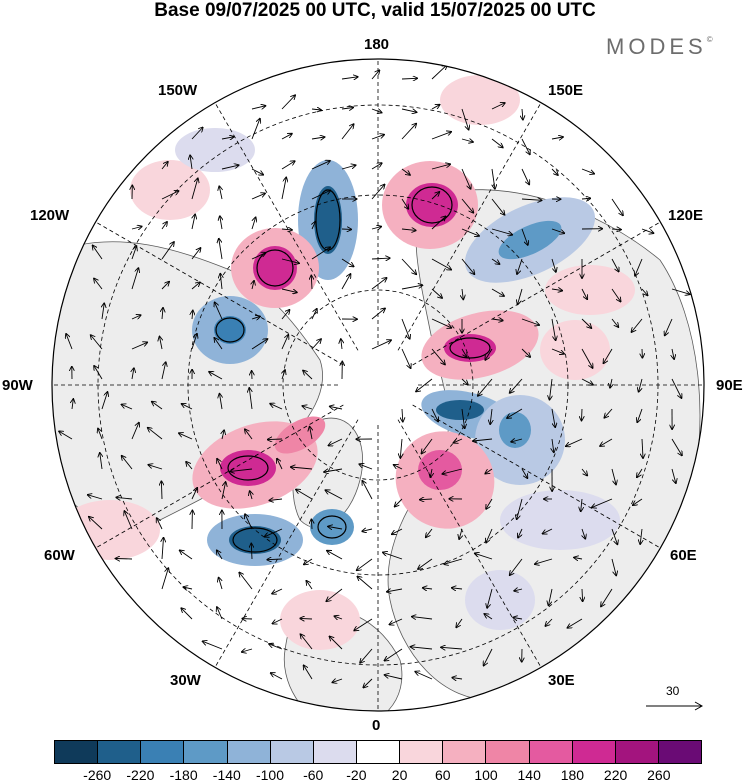 This screenshot has width=750, height=783. What do you see at coordinates (486, 775) in the screenshot?
I see `colorbar-tick-label: 100` at bounding box center [486, 775].